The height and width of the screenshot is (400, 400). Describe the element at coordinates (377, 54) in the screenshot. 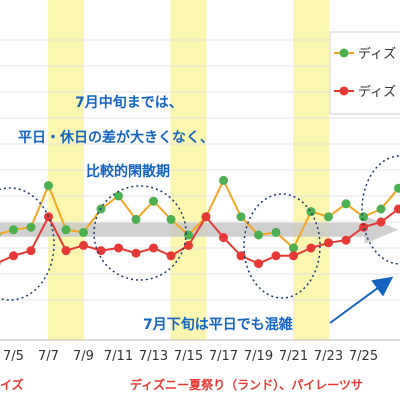

I see `legend-label-1: ディズ` at that location.